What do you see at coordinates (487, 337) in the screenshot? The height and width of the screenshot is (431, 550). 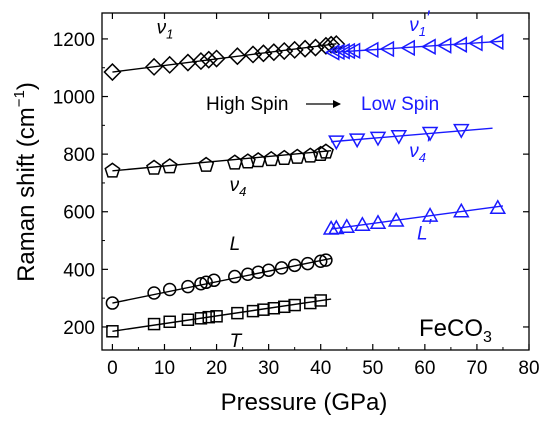 I see `compound-label-subscript: 3` at bounding box center [487, 337].